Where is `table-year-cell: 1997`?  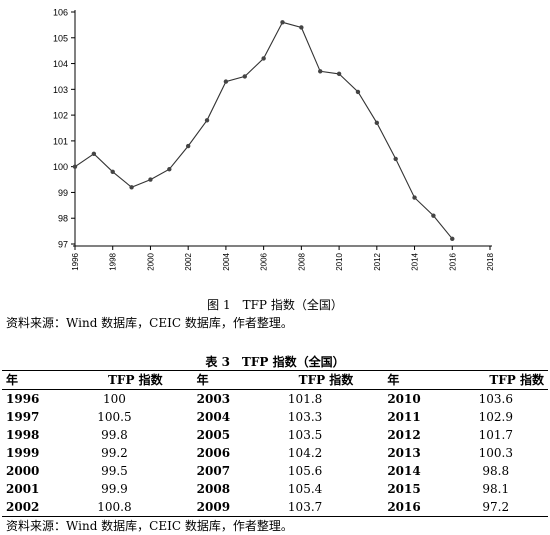 table-year-cell: 1997 is located at coordinates (23, 417).